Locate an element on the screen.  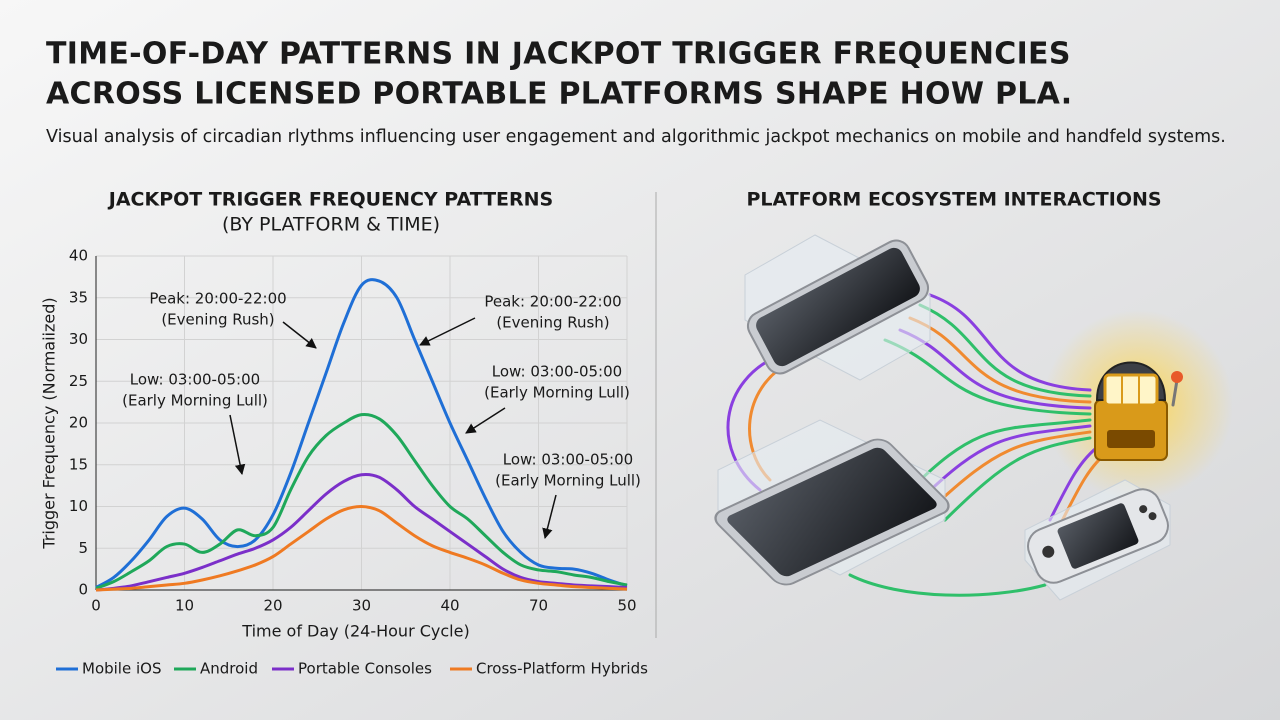
x-tick-label: 30 is located at coordinates (361, 606).